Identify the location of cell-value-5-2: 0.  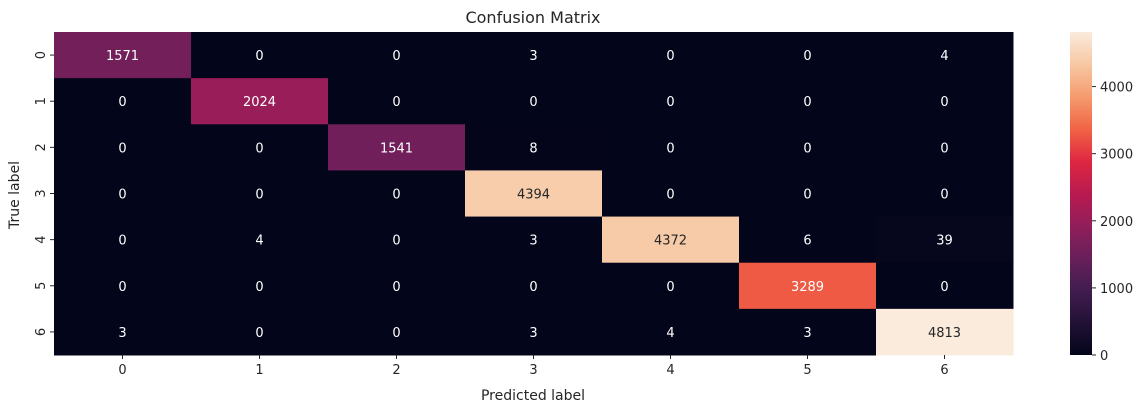
(396, 287).